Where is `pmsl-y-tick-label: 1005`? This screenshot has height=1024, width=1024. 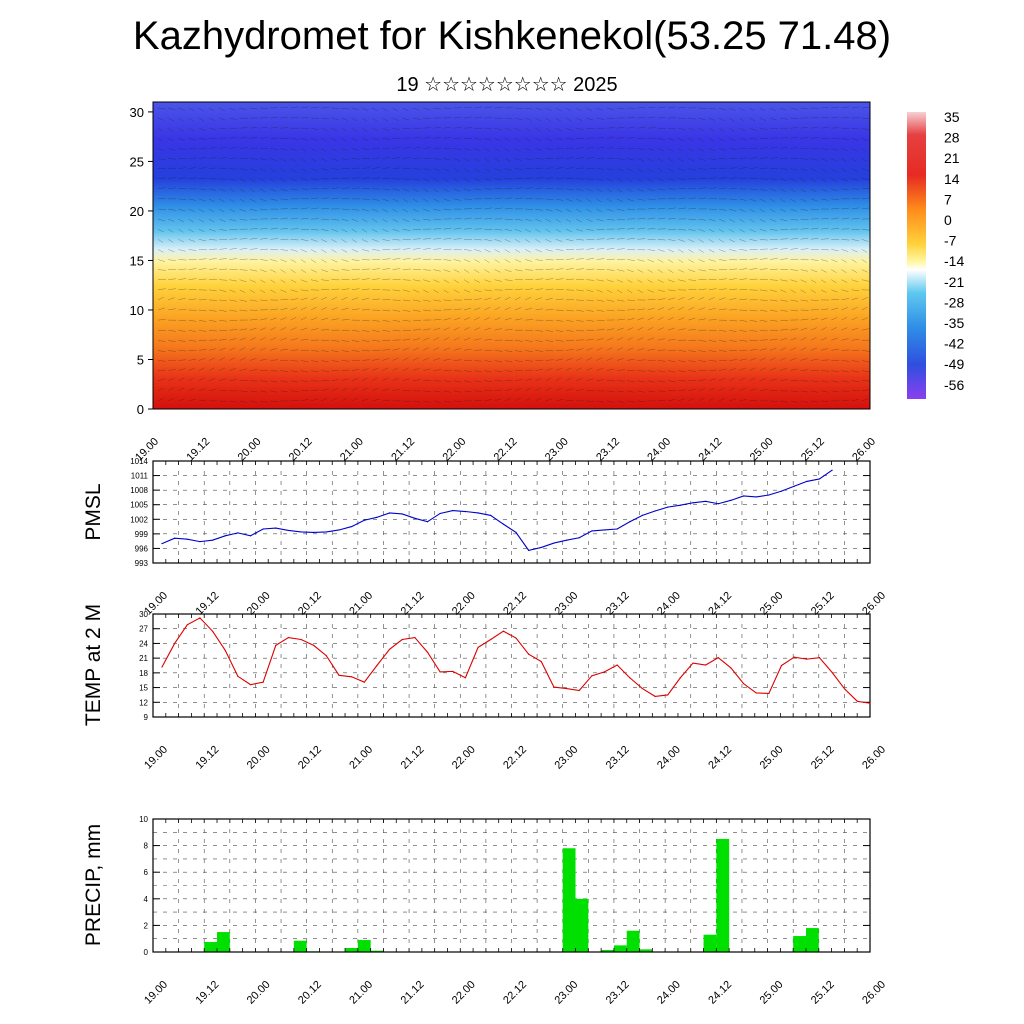 pmsl-y-tick-label: 1005 is located at coordinates (139, 505).